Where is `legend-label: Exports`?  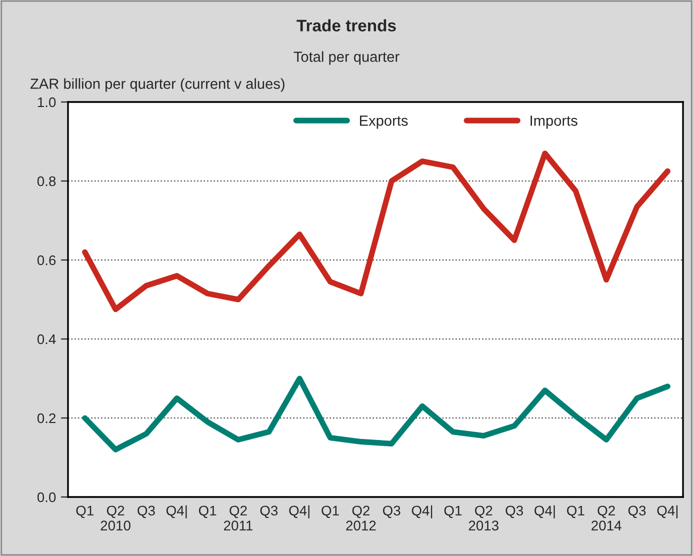
legend-label: Exports is located at coordinates (384, 122).